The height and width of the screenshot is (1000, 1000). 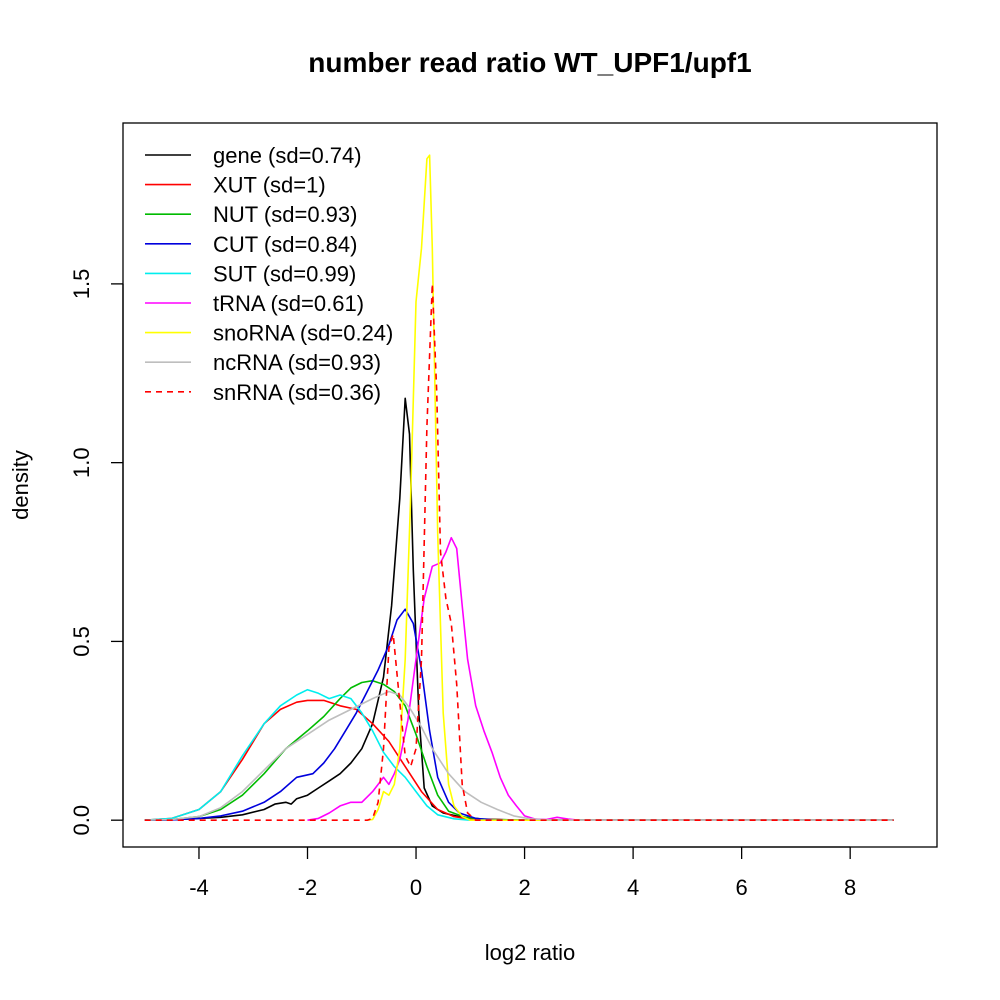 I want to click on x-axis: -4 -2 0 2 4 6 8, so click(x=522, y=873).